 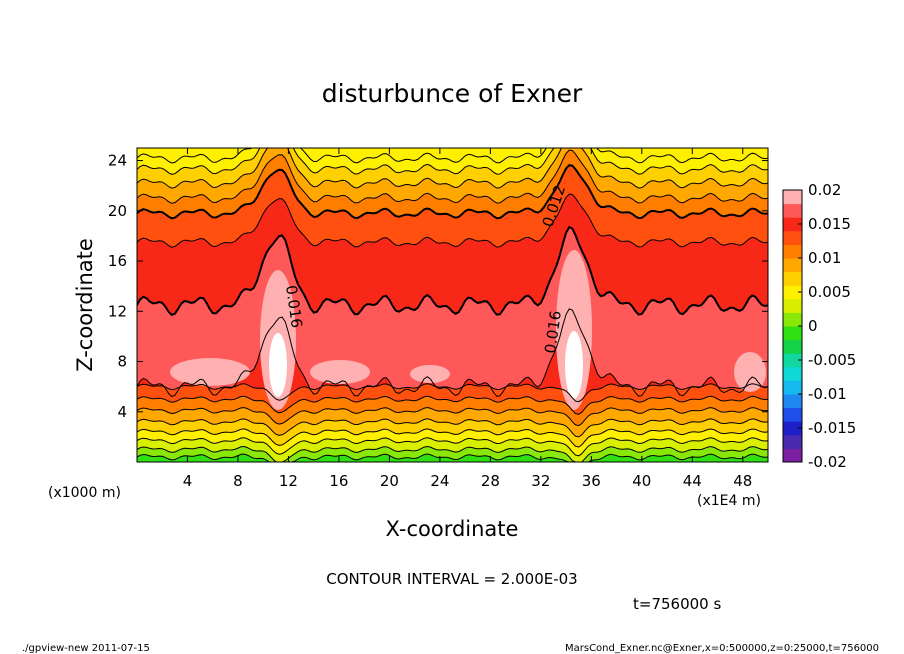 I want to click on contour-interval-label: CONTOUR INTERVAL = 2.000E-03, so click(x=451, y=579).